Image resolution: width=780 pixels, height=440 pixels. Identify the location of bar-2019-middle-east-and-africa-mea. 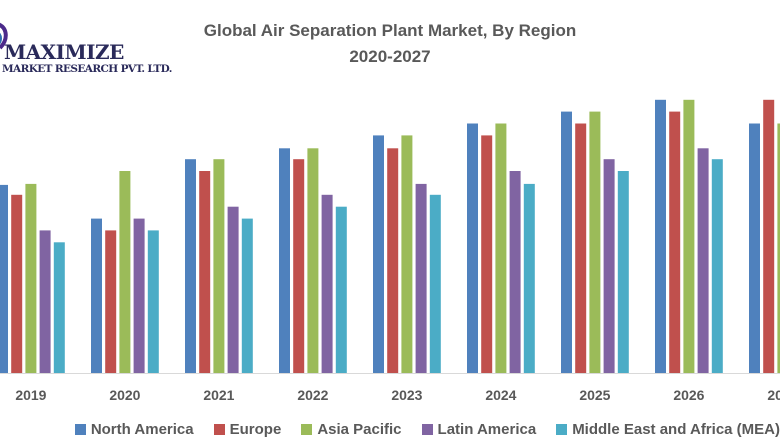
(59, 307).